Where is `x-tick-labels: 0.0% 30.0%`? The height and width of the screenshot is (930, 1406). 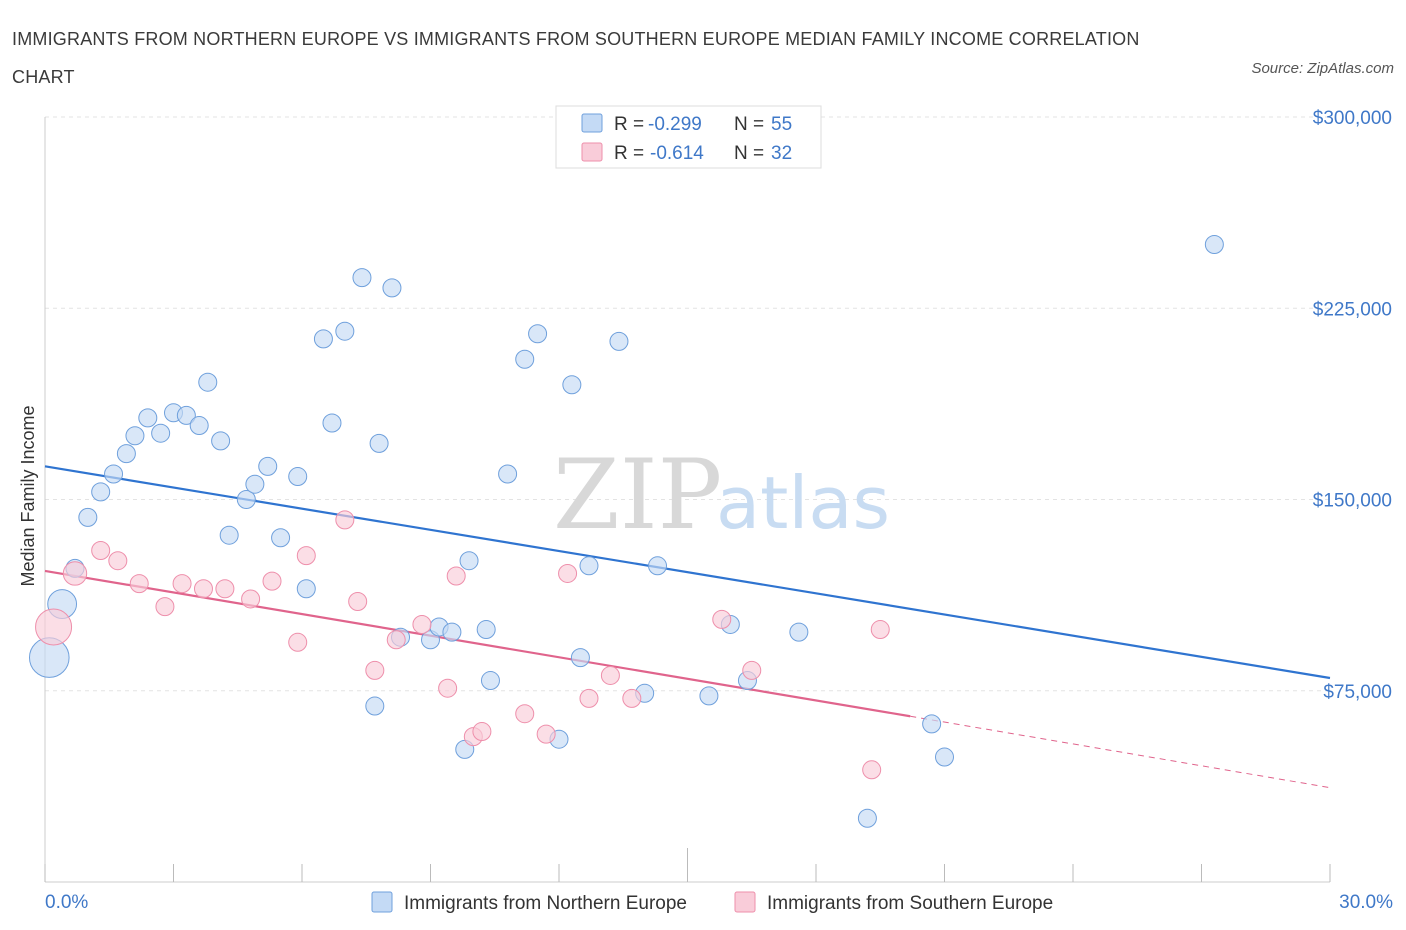
x-tick-labels: 0.0% 30.0% is located at coordinates (719, 902).